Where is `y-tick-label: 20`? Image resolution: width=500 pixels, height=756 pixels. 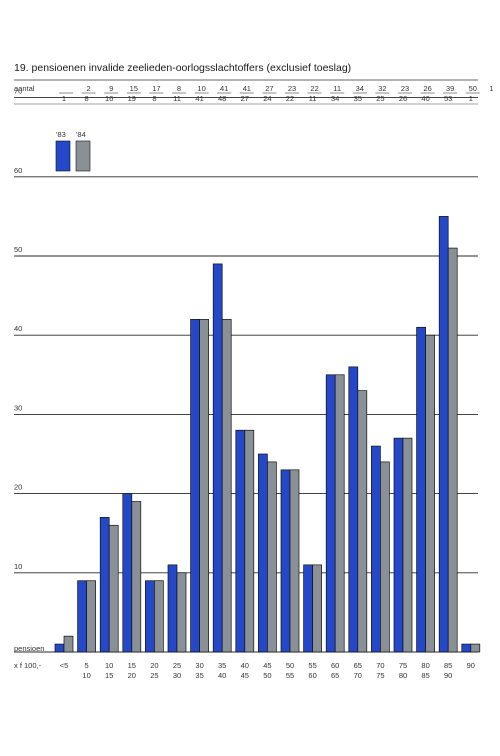
y-tick-label: 20 is located at coordinates (18, 487).